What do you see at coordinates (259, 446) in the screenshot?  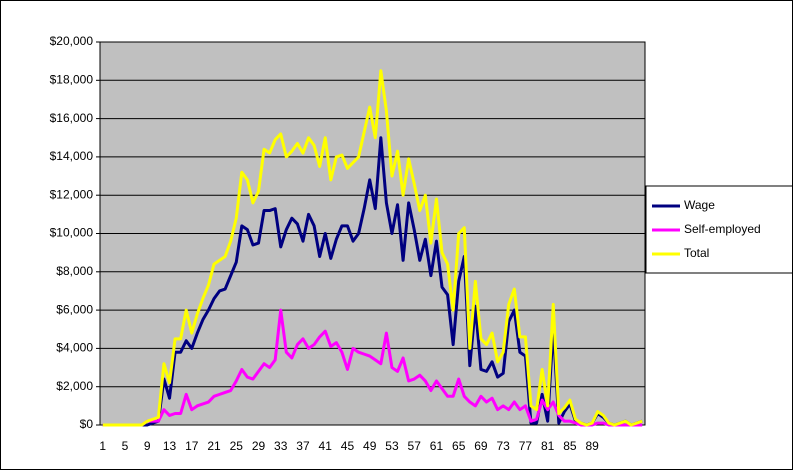 I see `x-tick-label: 29` at bounding box center [259, 446].